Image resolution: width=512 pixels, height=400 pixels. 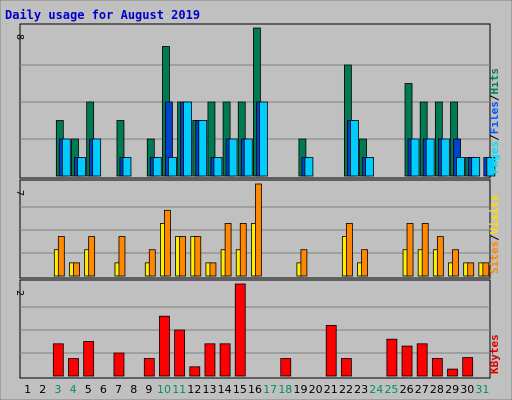 I want to click on x-tick-label-1: 1, so click(x=27, y=389).